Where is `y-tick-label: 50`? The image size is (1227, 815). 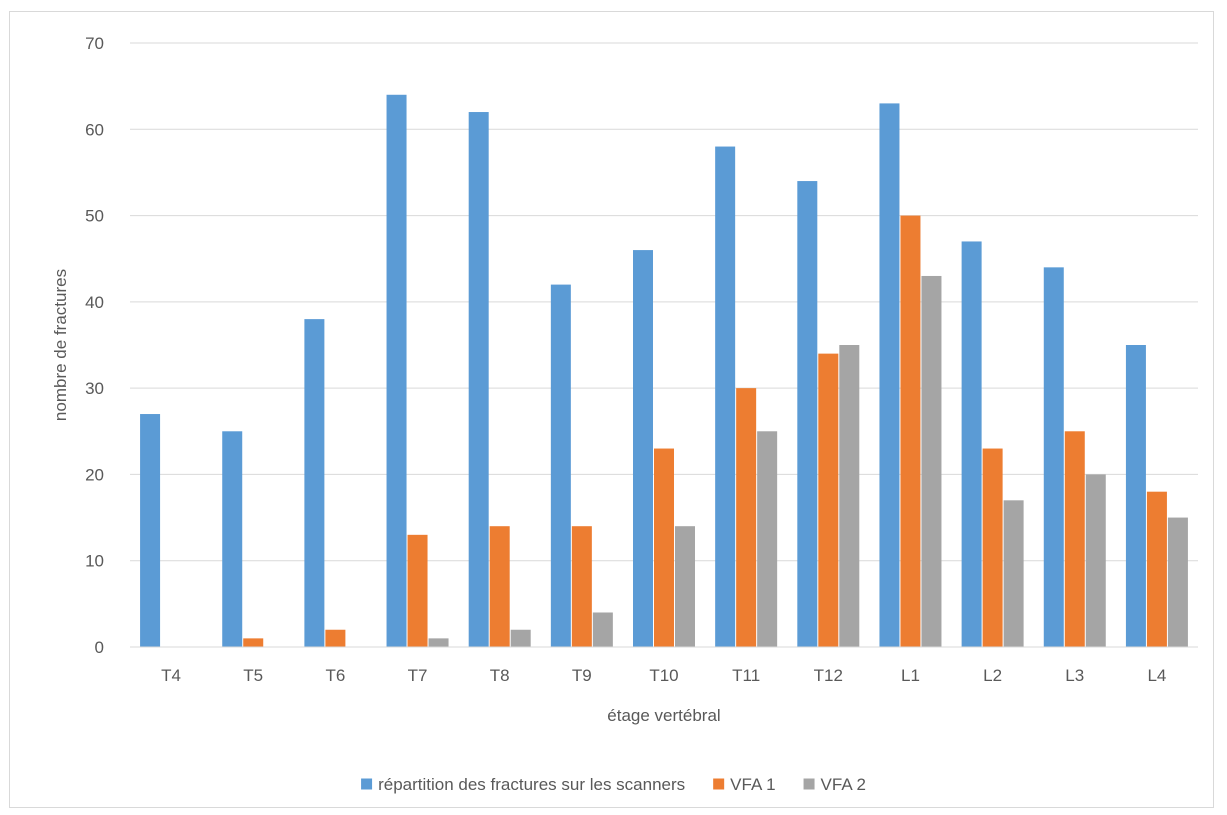
y-tick-label: 50 is located at coordinates (94, 216).